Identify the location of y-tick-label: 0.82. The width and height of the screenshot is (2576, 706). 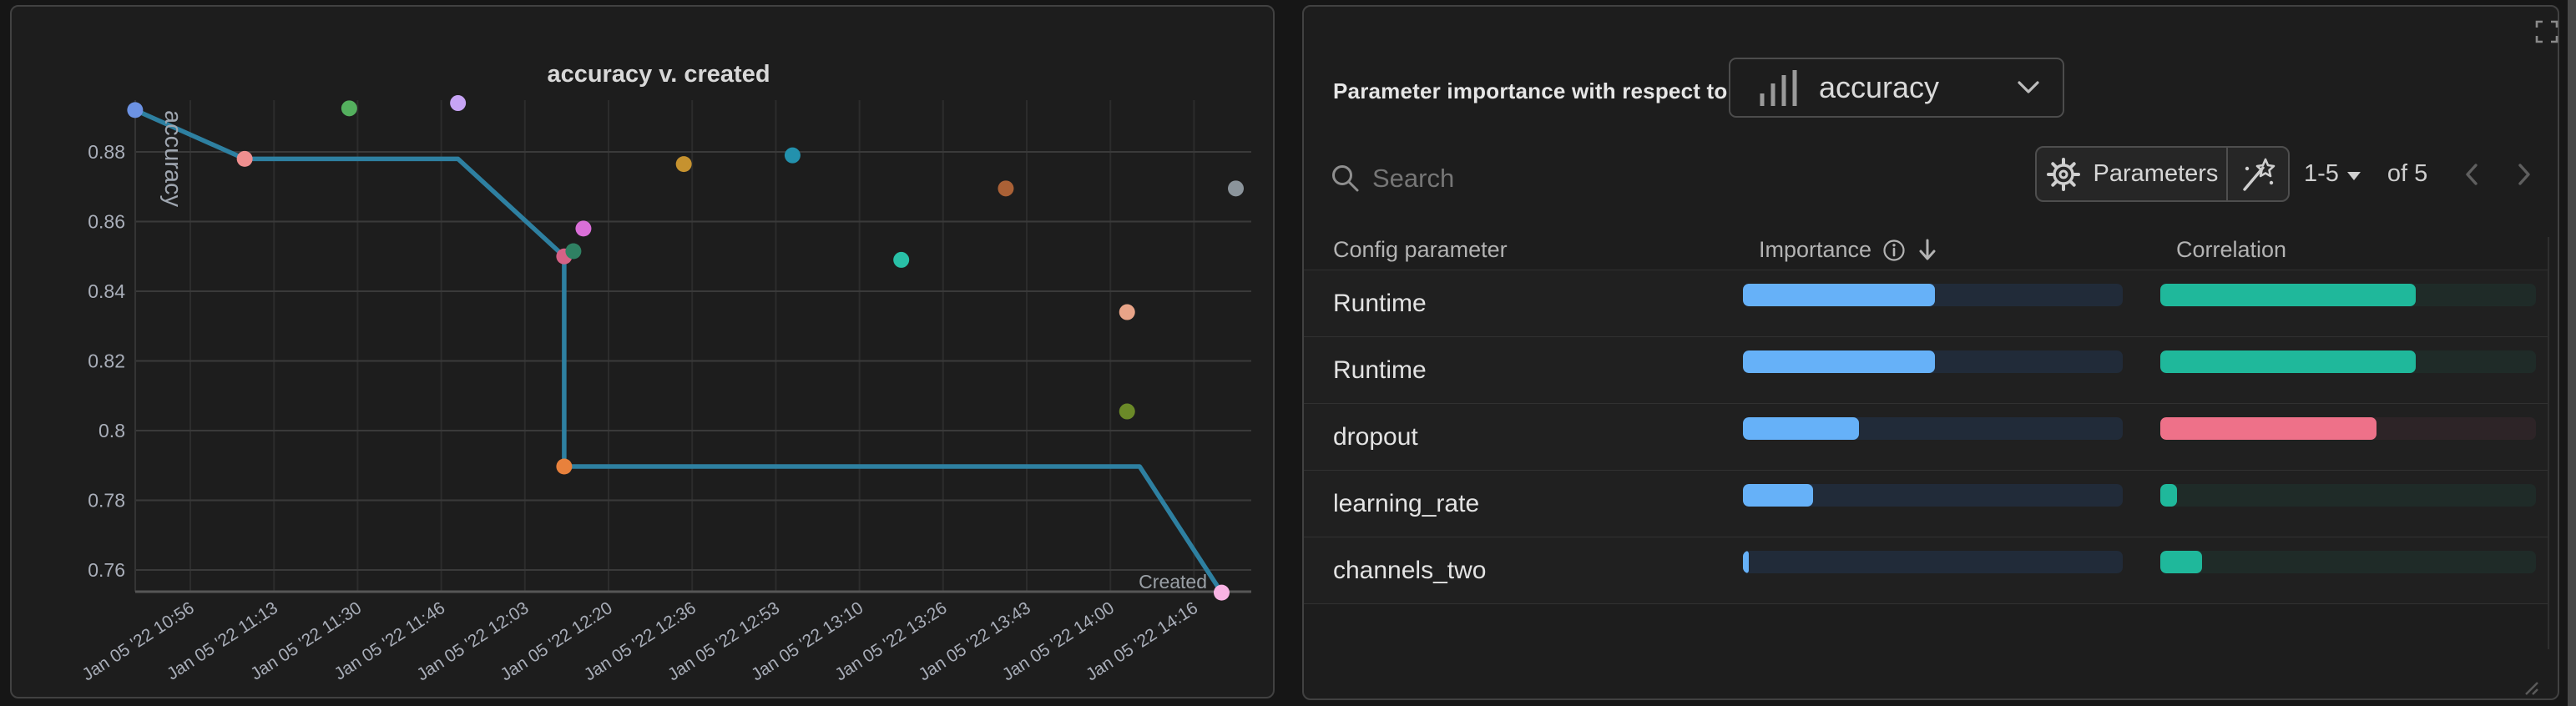
(106, 361).